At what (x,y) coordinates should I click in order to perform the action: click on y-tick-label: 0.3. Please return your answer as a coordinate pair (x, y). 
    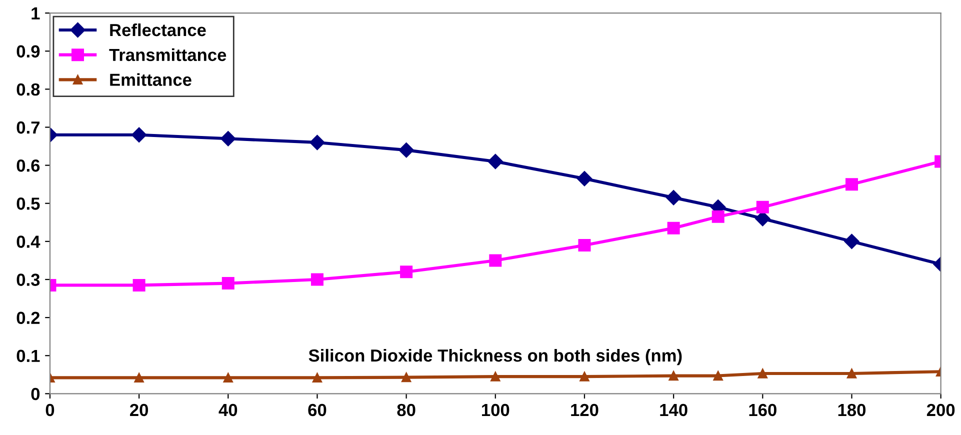
    Looking at the image, I should click on (28, 280).